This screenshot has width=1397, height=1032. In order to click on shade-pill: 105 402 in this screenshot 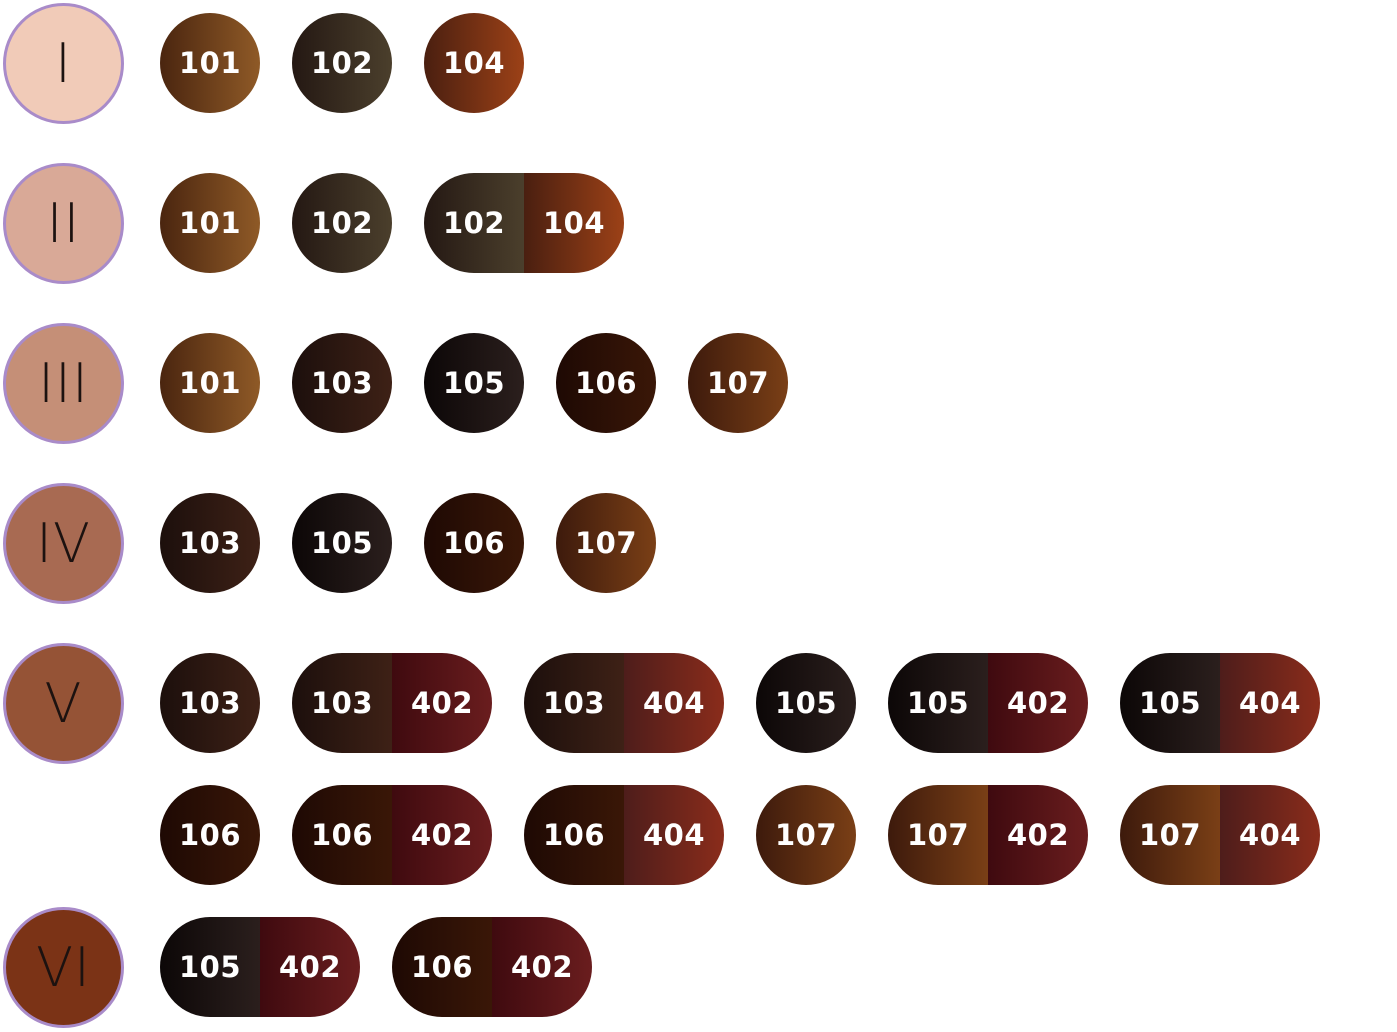, I will do `click(988, 703)`.